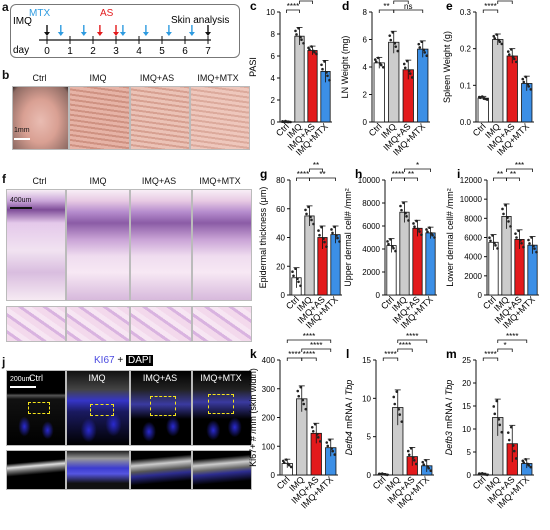 The height and width of the screenshot is (530, 550). What do you see at coordinates (451, 354) in the screenshot?
I see `panel-label-m: m` at bounding box center [451, 354].